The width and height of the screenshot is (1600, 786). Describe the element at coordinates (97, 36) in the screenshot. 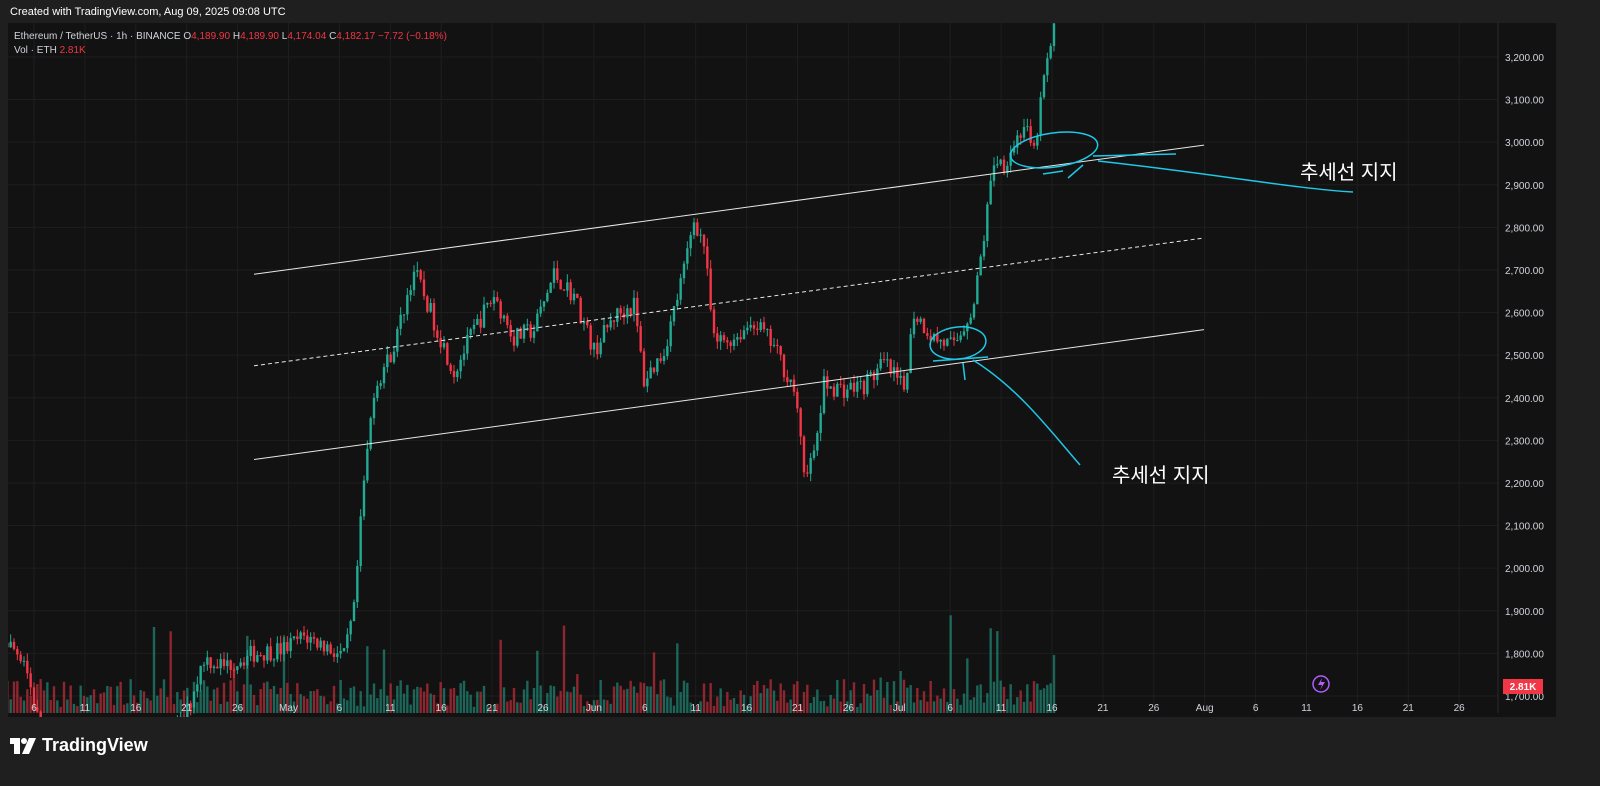

I see `symbol-title: Ethereum / TetherUS · 1h · BINANCE` at that location.